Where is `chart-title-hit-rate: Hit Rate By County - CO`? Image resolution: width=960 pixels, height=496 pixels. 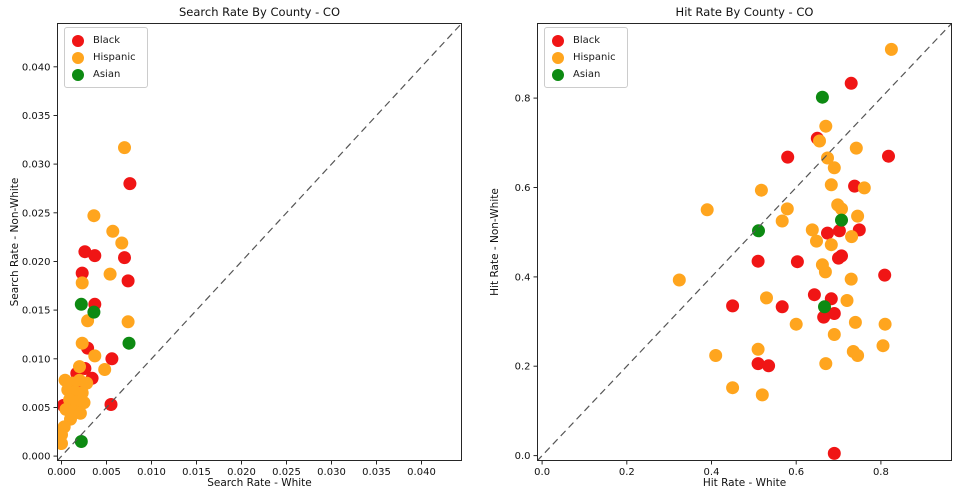 chart-title-hit-rate: Hit Rate By County - CO is located at coordinates (744, 12).